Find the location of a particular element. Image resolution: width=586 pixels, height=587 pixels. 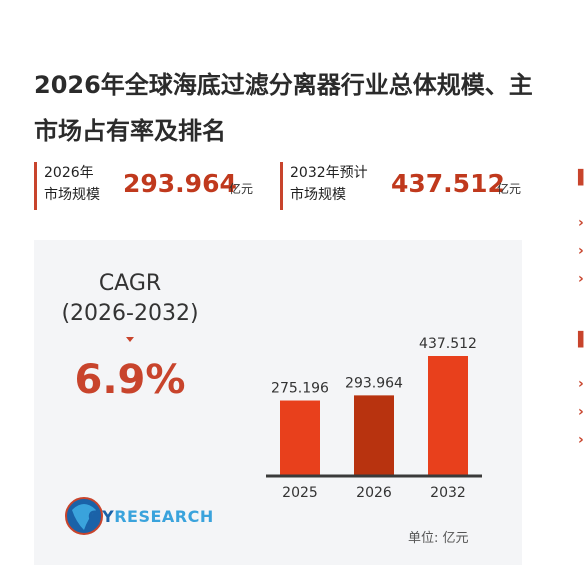

triangle-down-icon is located at coordinates (130, 339).